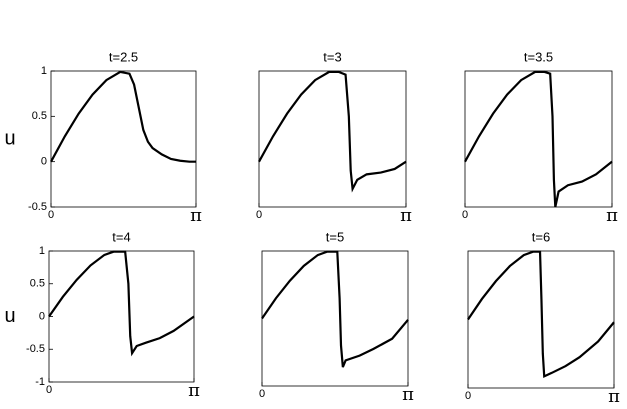  I want to click on panel-title: t=2.5, so click(123, 56).